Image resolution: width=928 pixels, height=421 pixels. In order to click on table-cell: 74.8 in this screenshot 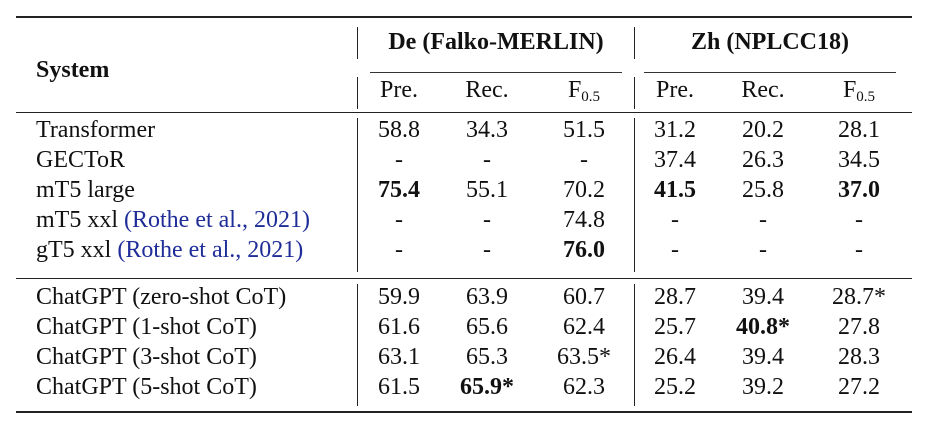, I will do `click(584, 220)`.